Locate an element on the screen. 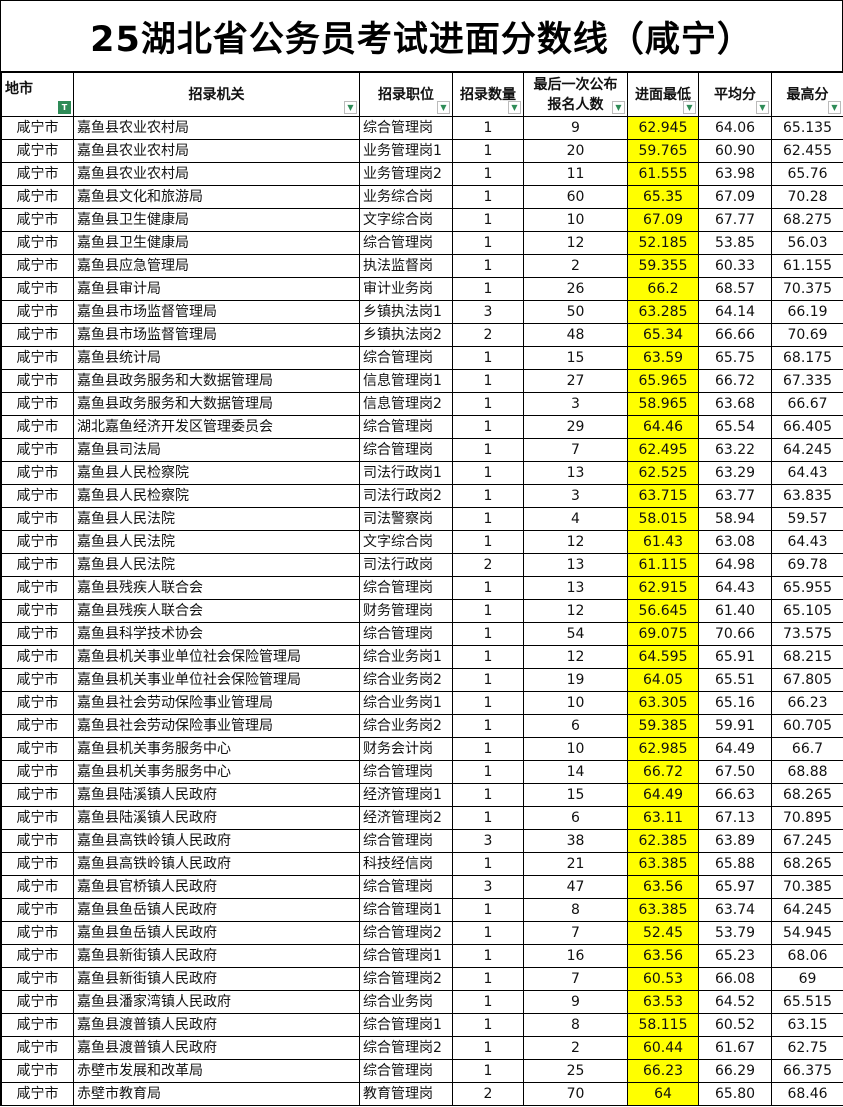  cell-max-score: 66.23 is located at coordinates (807, 703).